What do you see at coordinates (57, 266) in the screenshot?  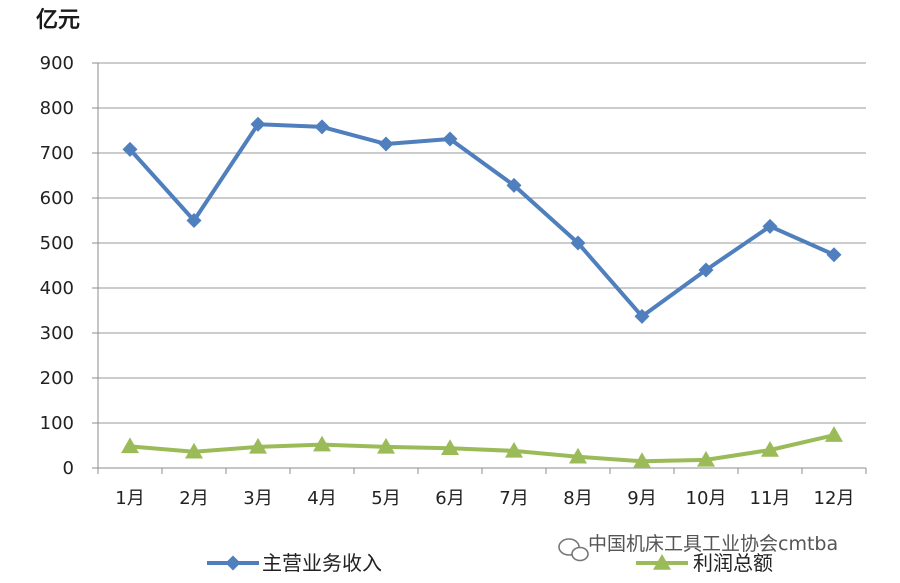 I see `y-axis-ticks: 0 100 200 300 400 500 600 700 800 900` at bounding box center [57, 266].